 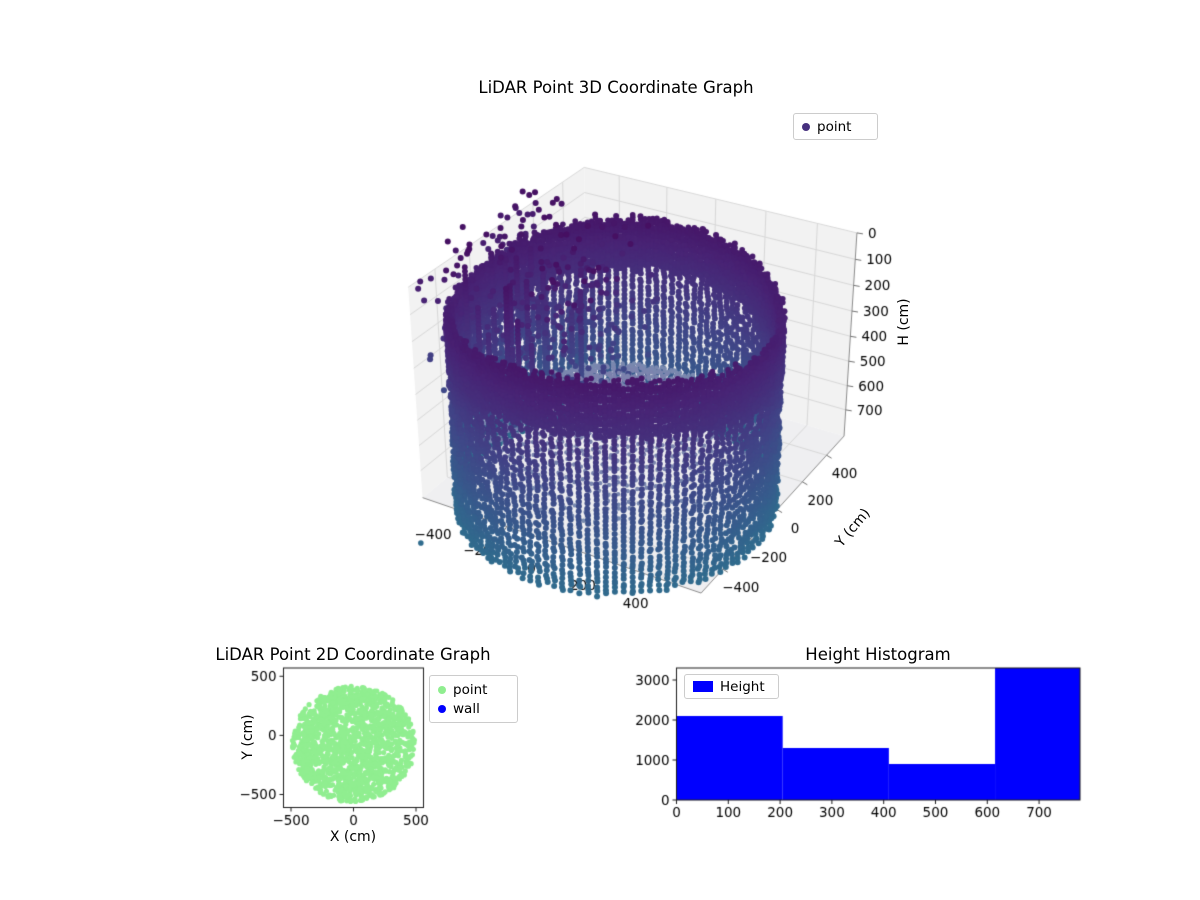 What do you see at coordinates (248, 737) in the screenshot?
I see `plot2d-y-axis-label: Y (cm)` at bounding box center [248, 737].